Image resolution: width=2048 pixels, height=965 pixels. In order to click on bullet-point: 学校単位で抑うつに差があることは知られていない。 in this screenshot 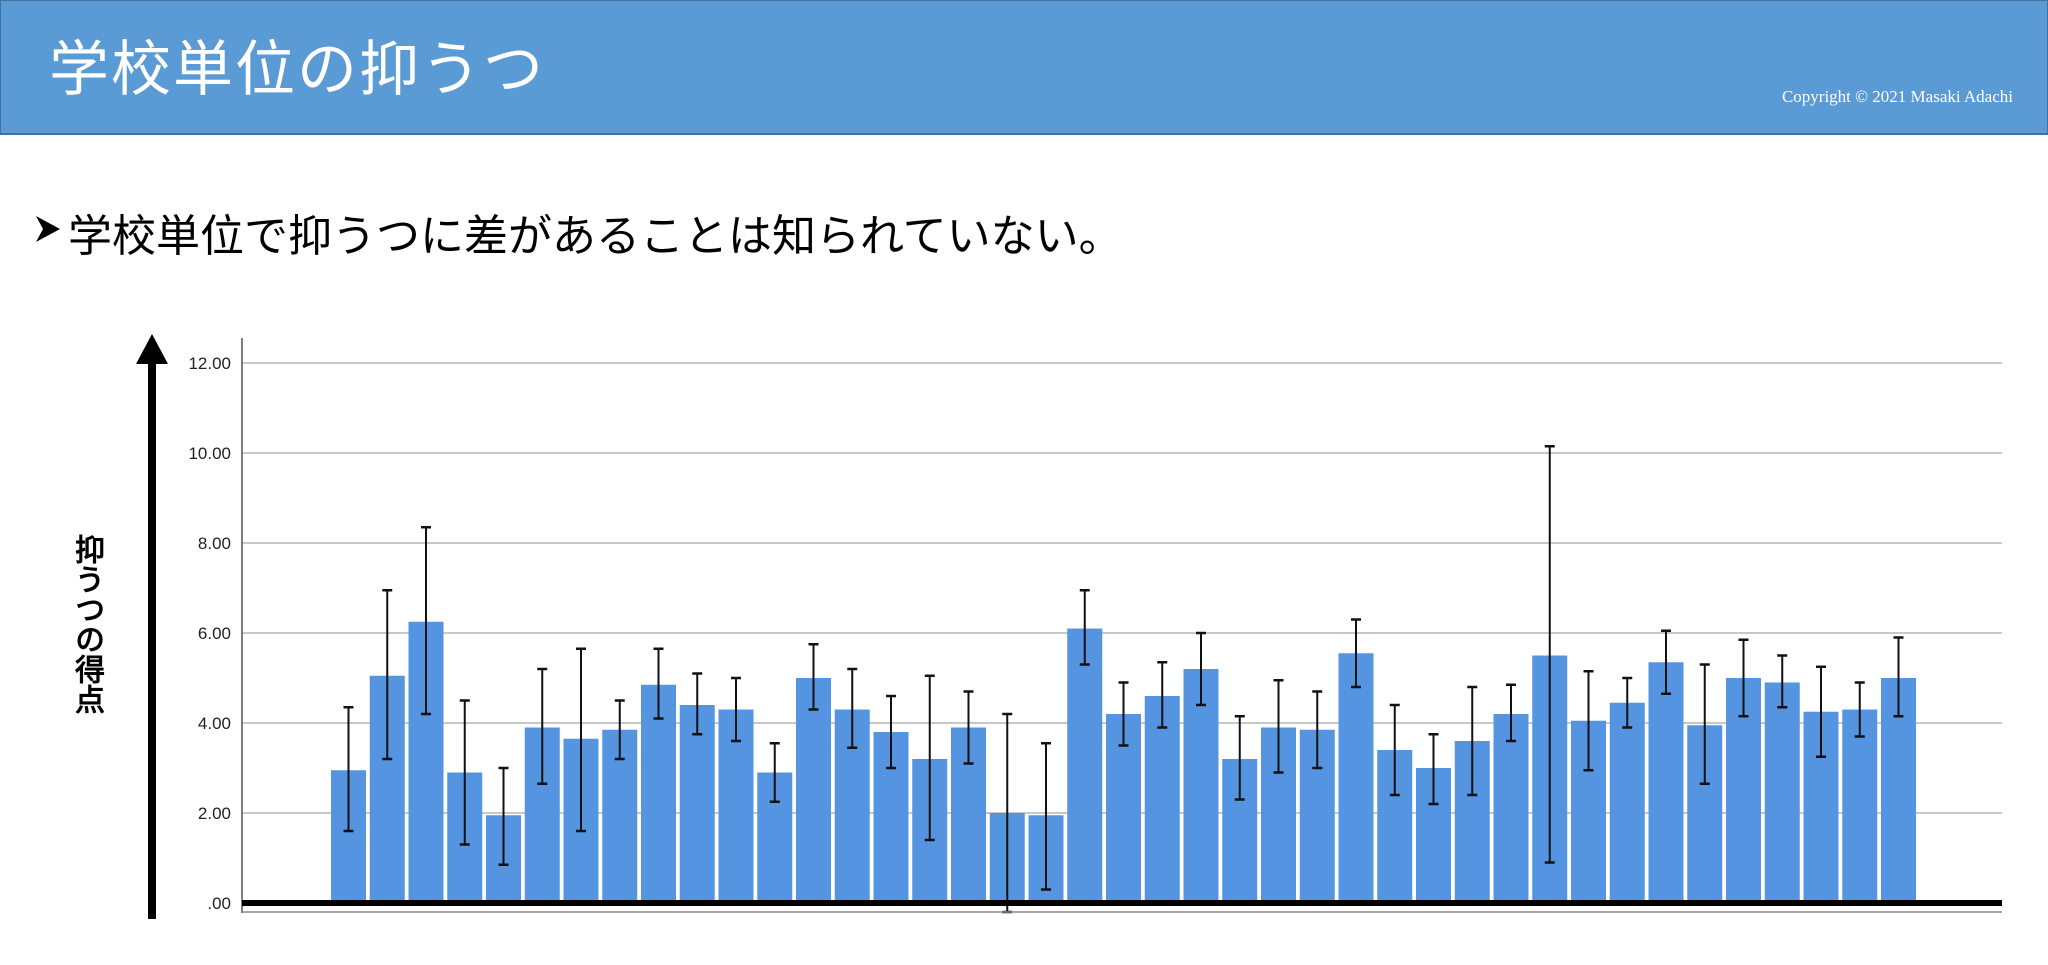, I will do `click(578, 232)`.